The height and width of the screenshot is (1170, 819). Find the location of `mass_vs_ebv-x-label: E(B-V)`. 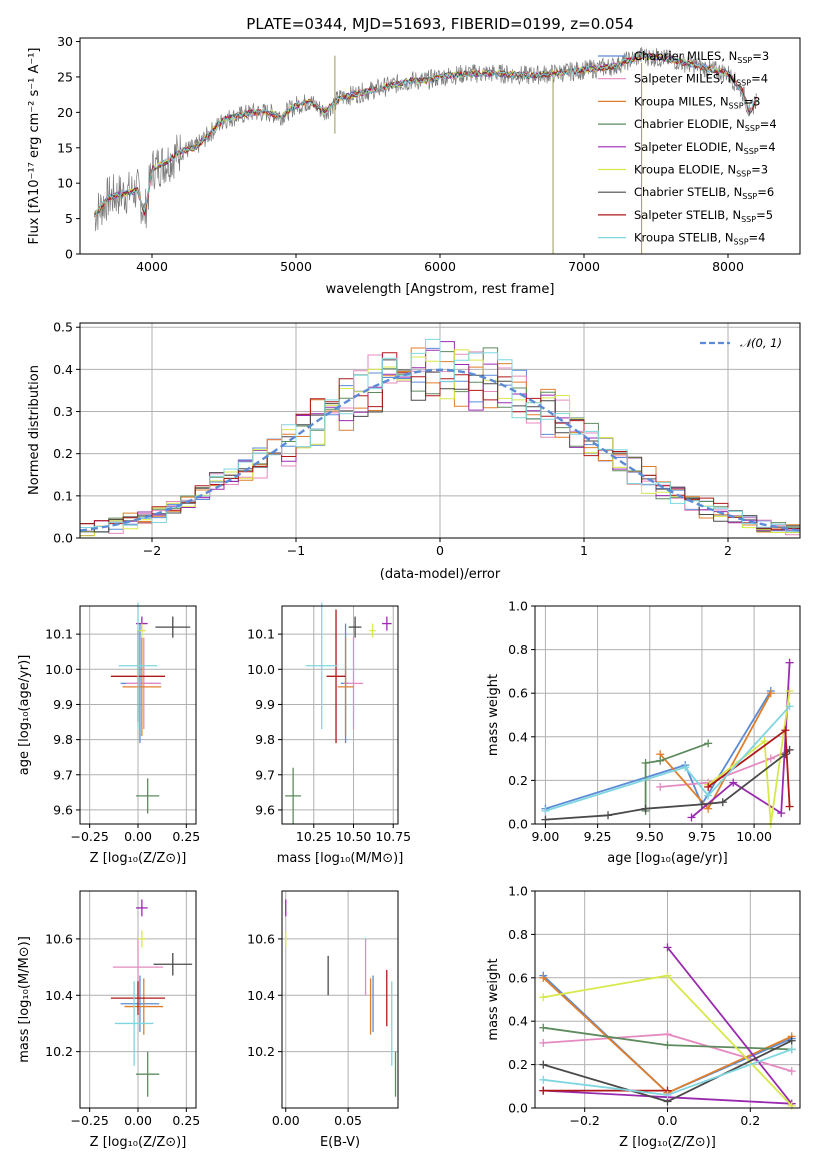

mass_vs_ebv-x-label: E(B-V) is located at coordinates (340, 1142).